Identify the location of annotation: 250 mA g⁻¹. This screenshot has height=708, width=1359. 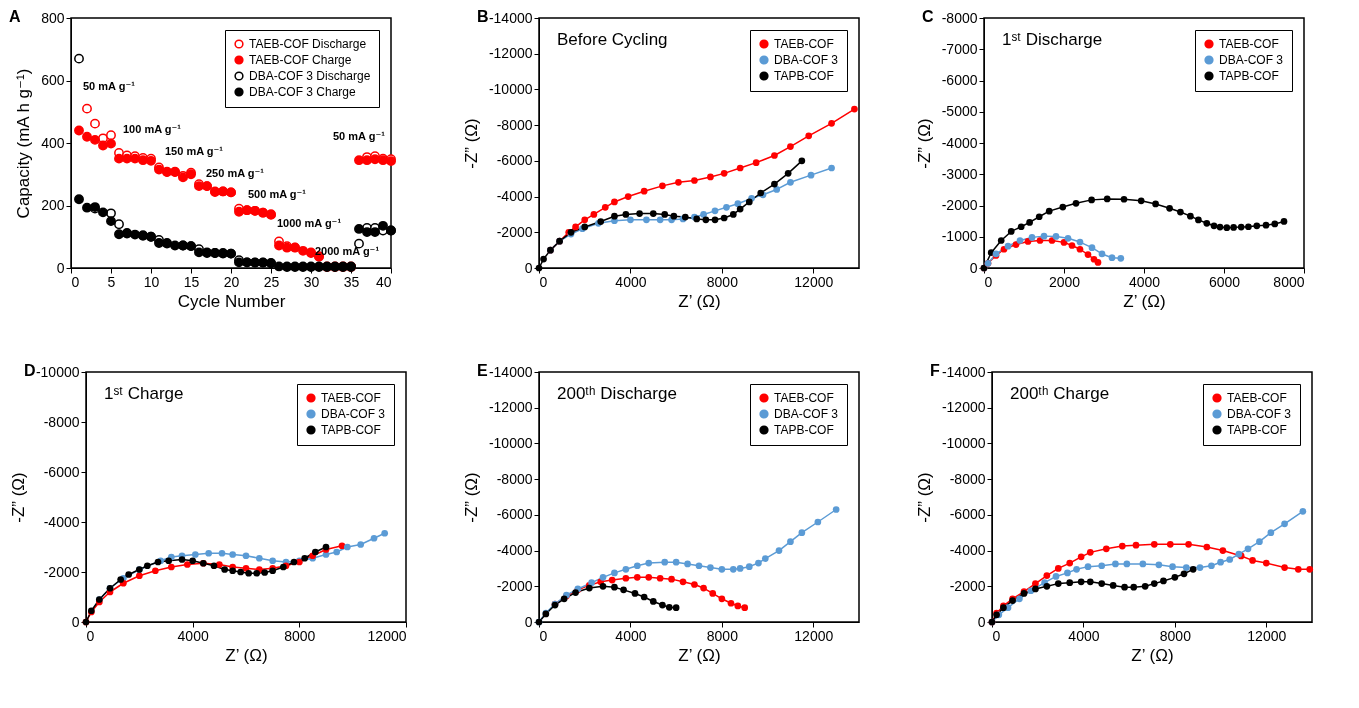
(235, 173).